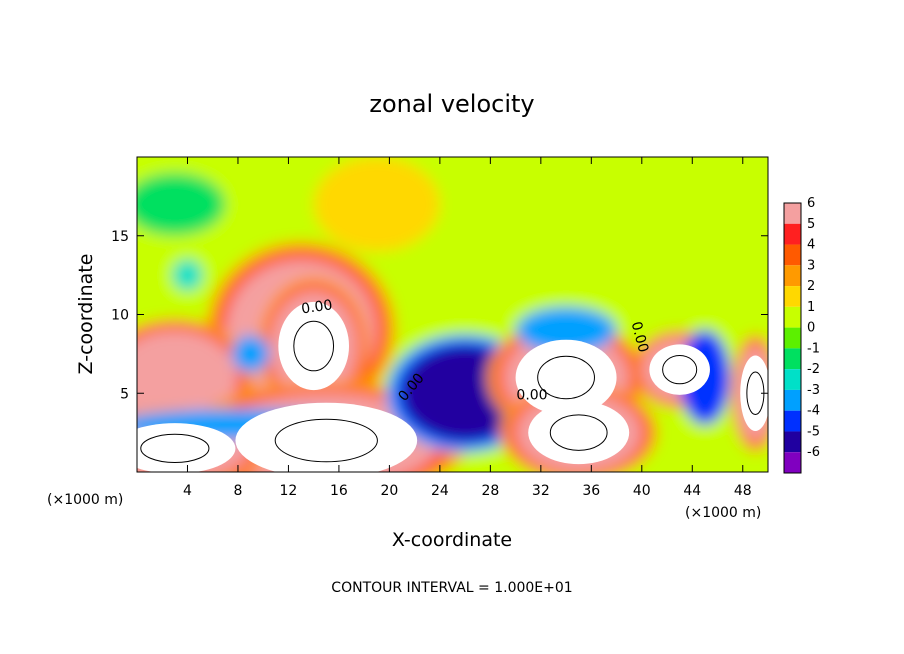 The width and height of the screenshot is (904, 654). What do you see at coordinates (811, 203) in the screenshot?
I see `colorbar-label-0: 6` at bounding box center [811, 203].